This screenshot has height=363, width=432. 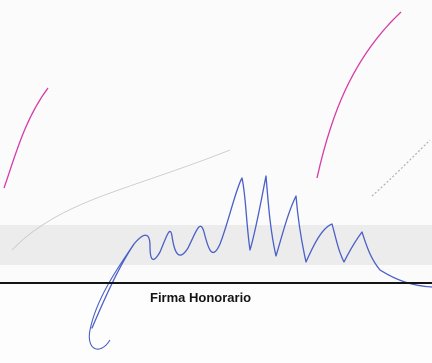 What do you see at coordinates (201, 297) in the screenshot?
I see `signature-caption: Firma Honorario` at bounding box center [201, 297].